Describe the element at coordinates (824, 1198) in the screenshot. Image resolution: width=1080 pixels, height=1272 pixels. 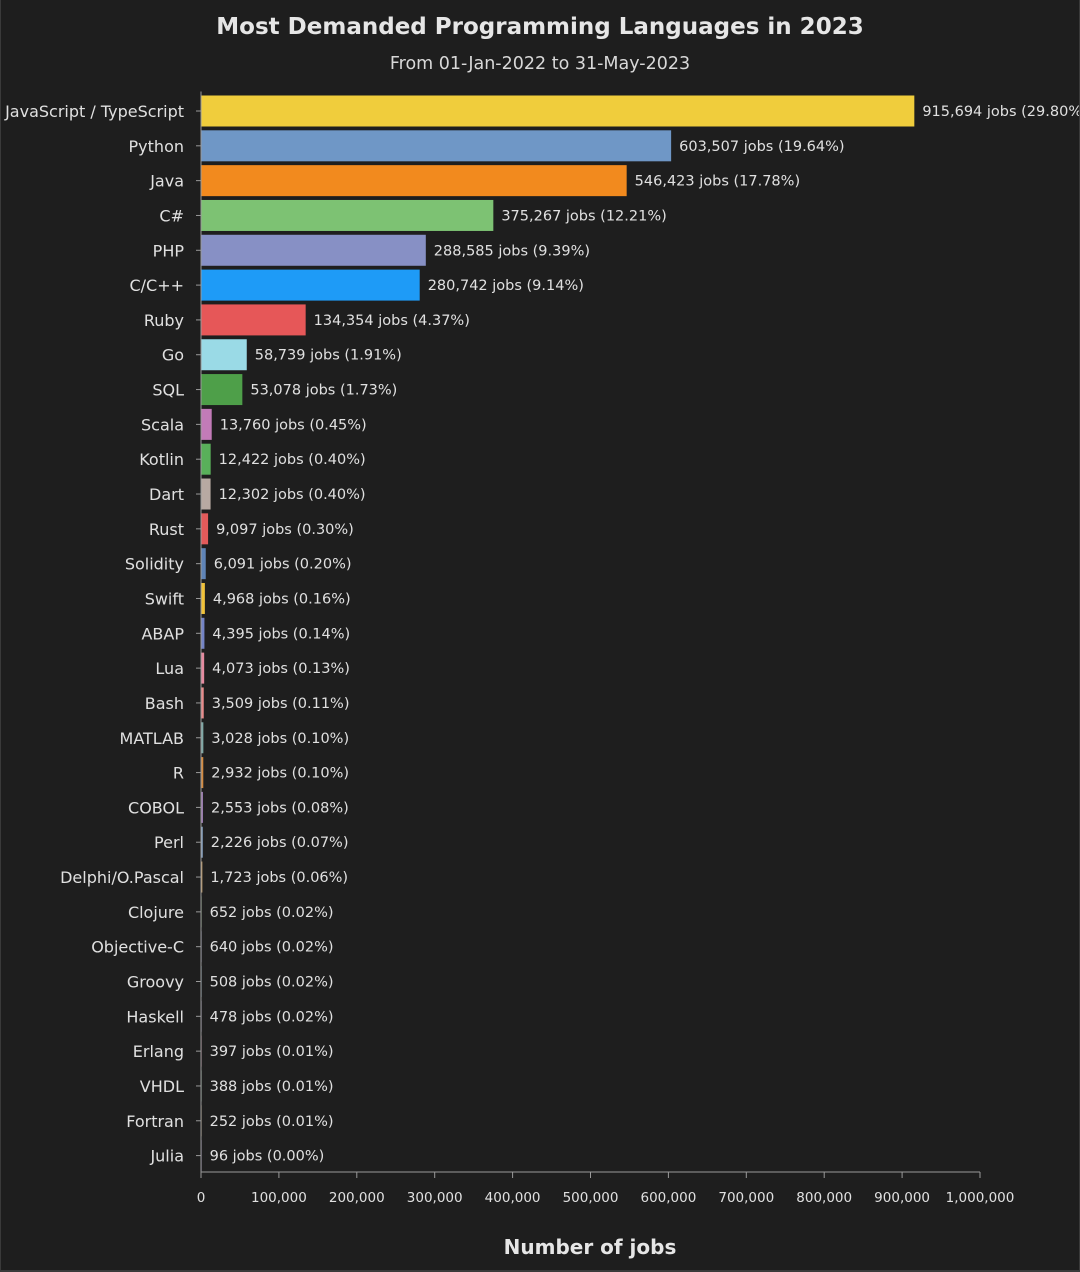
I see `x-tick-label-8: 800,000` at that location.